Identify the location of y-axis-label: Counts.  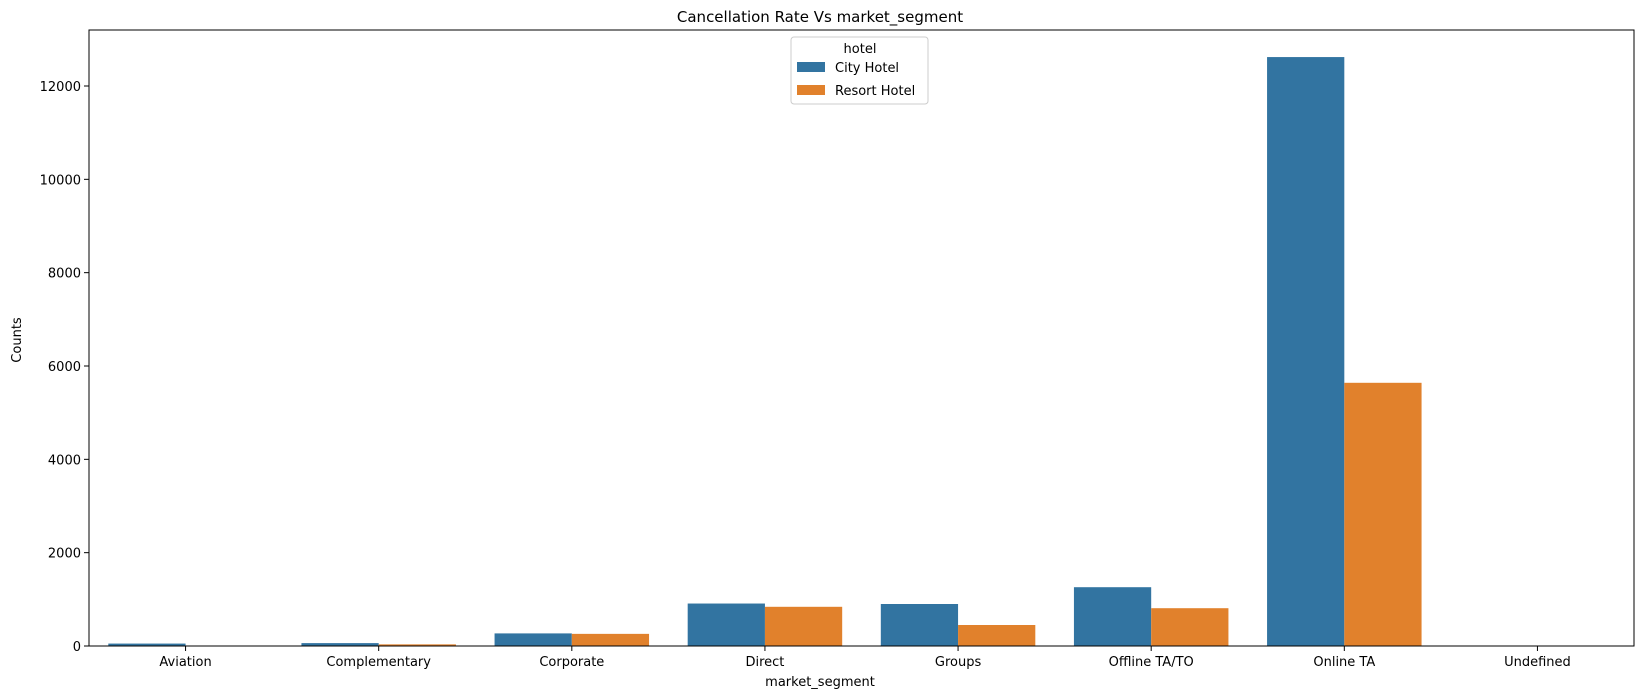
(17, 340).